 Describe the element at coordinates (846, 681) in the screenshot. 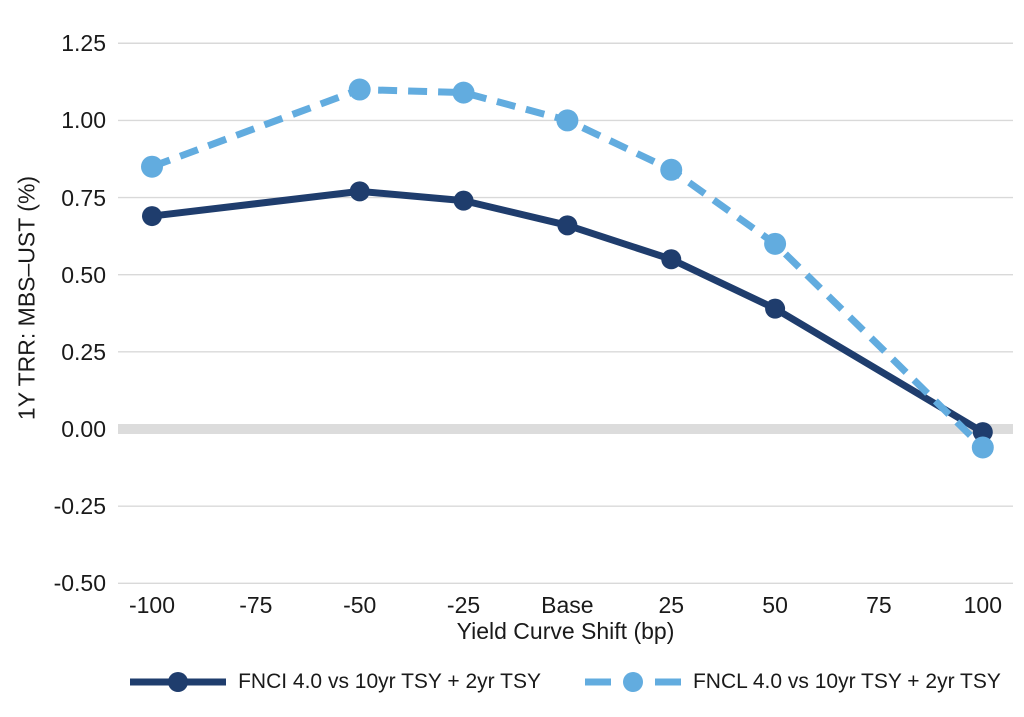

I see `legend-label-fncl: FNCL 4.0 vs 10yr TSY + 2yr TSY` at that location.